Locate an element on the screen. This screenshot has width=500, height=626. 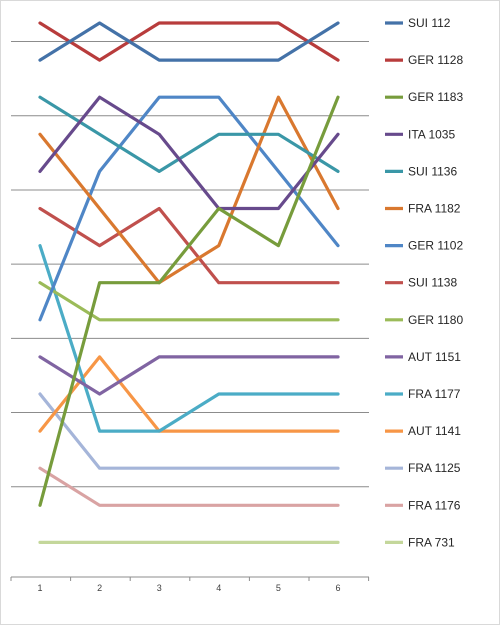
legend-item: SUI 1136 is located at coordinates (421, 171).